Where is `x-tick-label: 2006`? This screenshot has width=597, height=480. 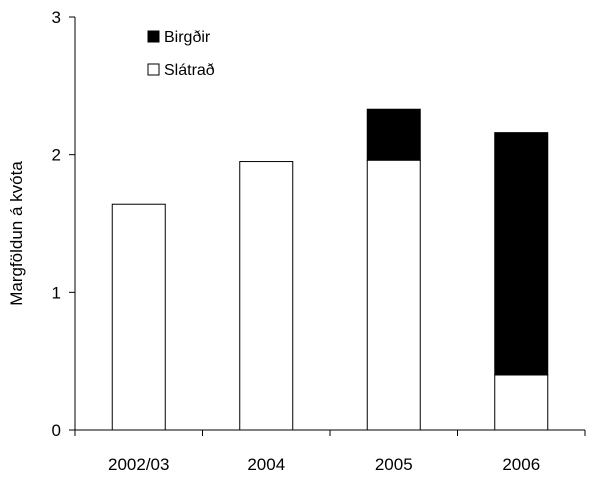
x-tick-label: 2006 is located at coordinates (521, 464).